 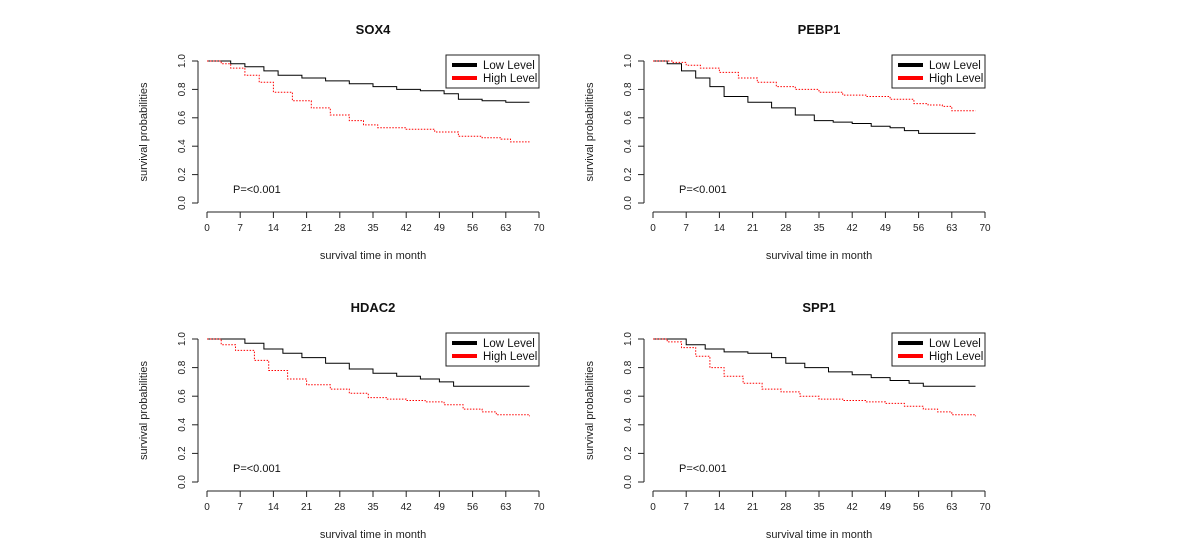 What do you see at coordinates (373, 29) in the screenshot?
I see `panel-title: SOX4` at bounding box center [373, 29].